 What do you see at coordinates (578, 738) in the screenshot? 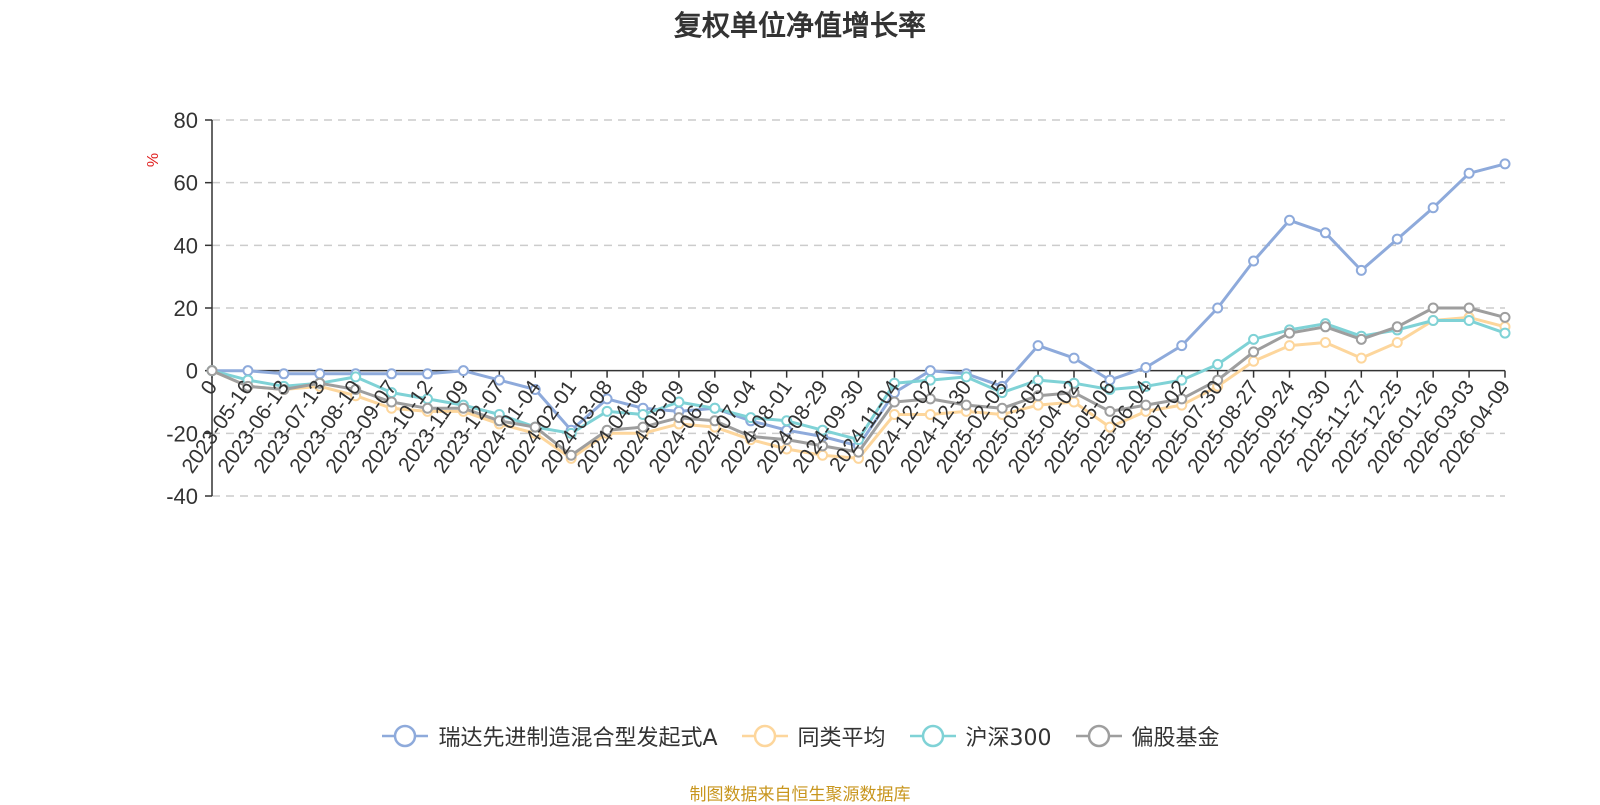
I see `legend-label: 瑞达先进制造混合型发起式A` at bounding box center [578, 738].